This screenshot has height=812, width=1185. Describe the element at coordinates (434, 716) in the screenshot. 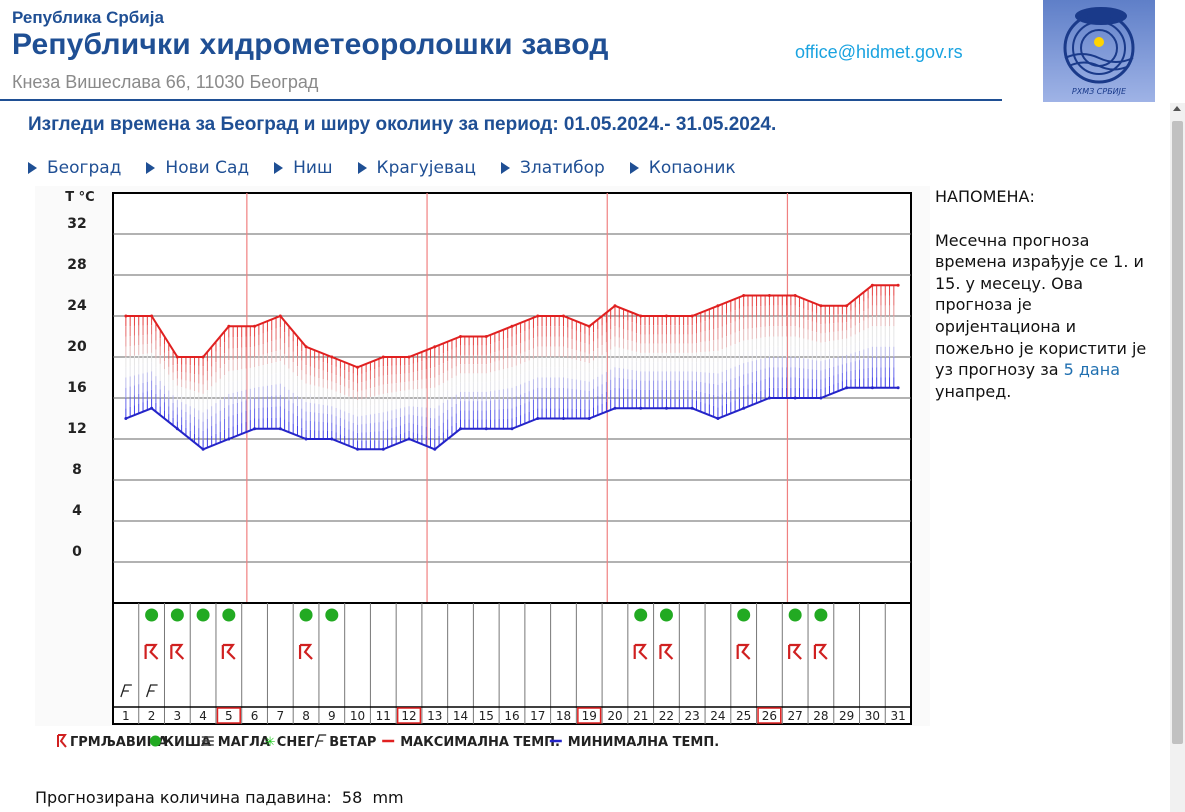

I see `day-label: 13` at that location.